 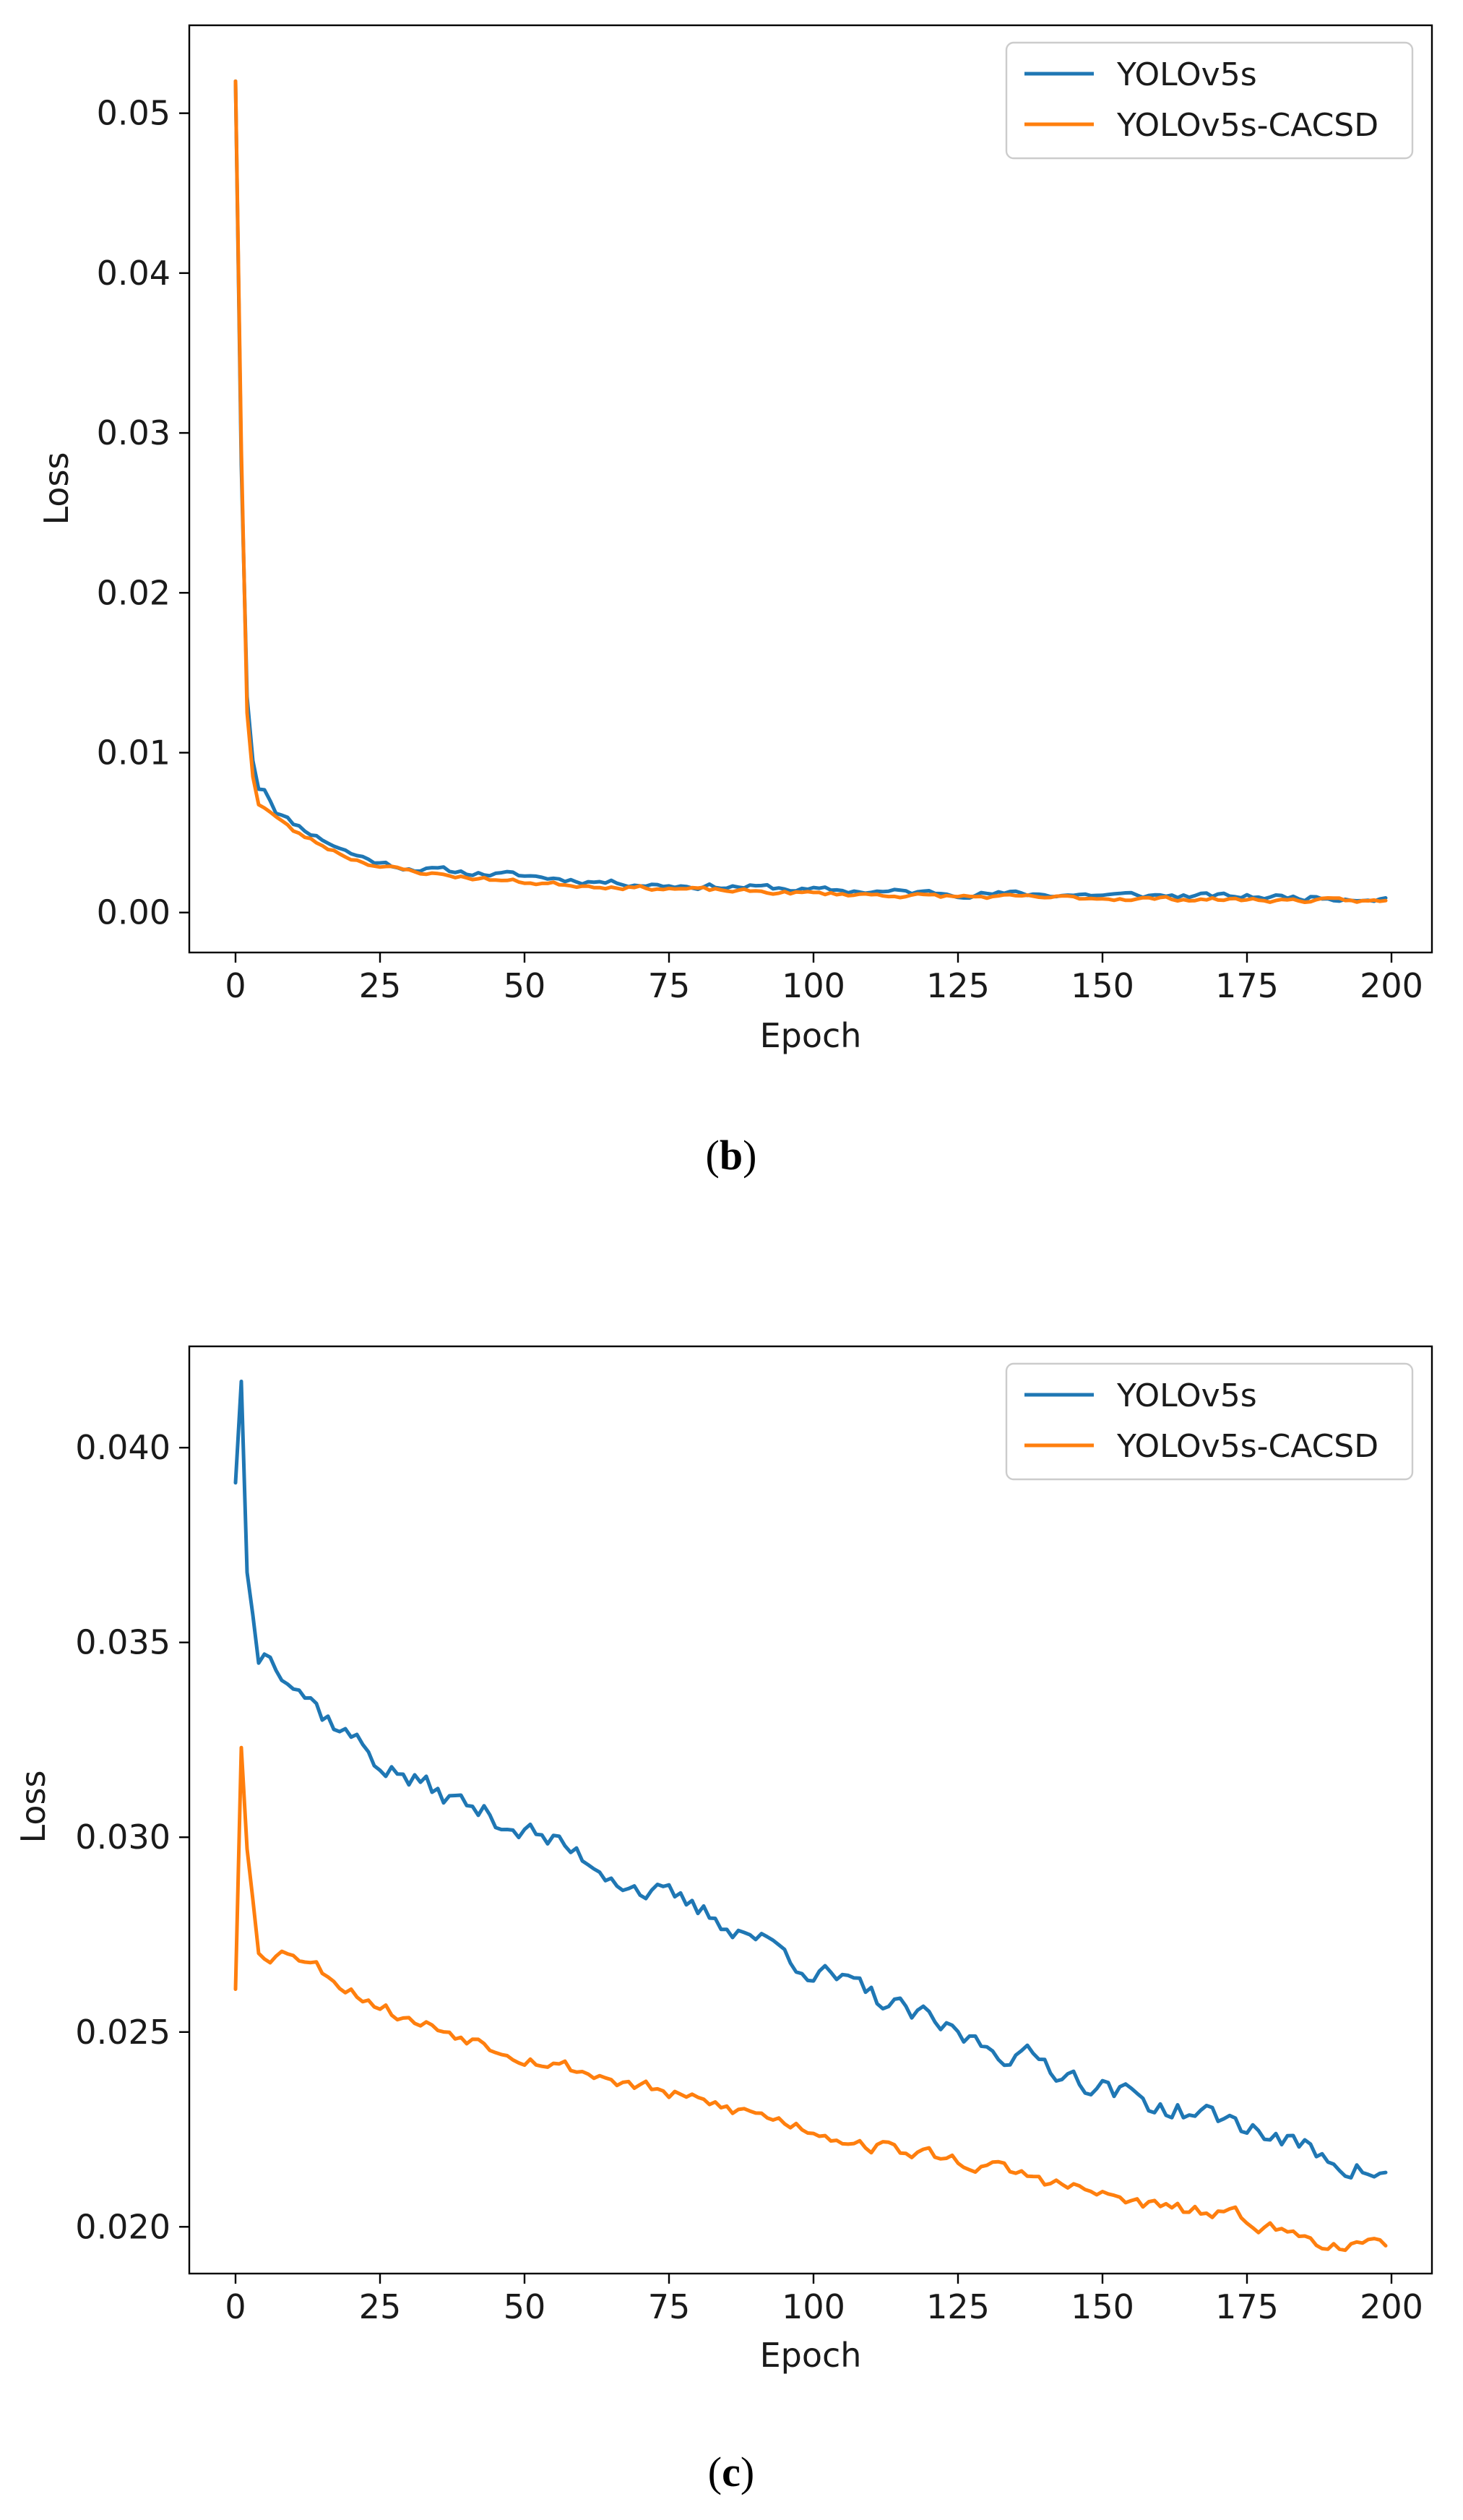 What do you see at coordinates (134, 752) in the screenshot?
I see `y-tick-label: 0.01` at bounding box center [134, 752].